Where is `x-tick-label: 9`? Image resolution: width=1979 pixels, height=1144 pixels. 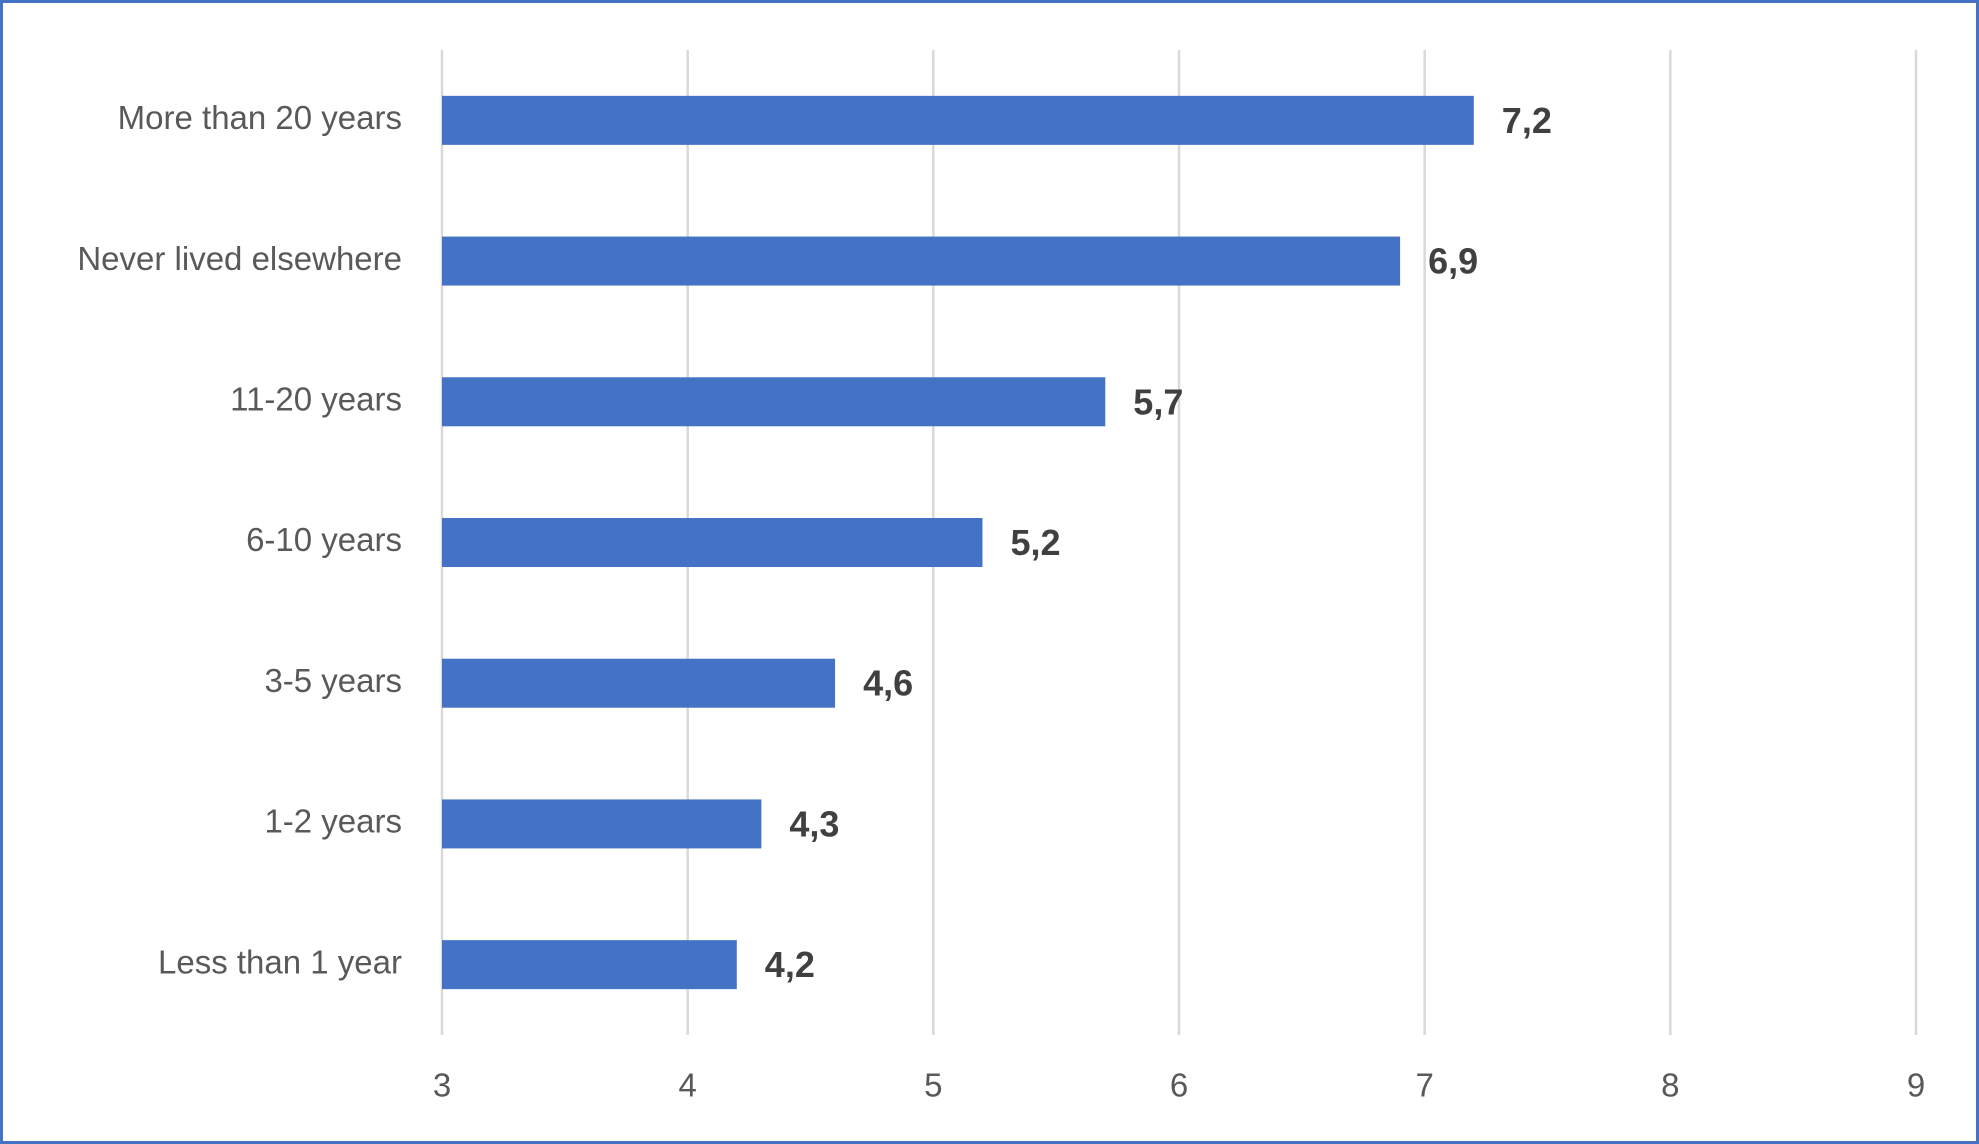
x-tick-label: 9 is located at coordinates (1916, 1085).